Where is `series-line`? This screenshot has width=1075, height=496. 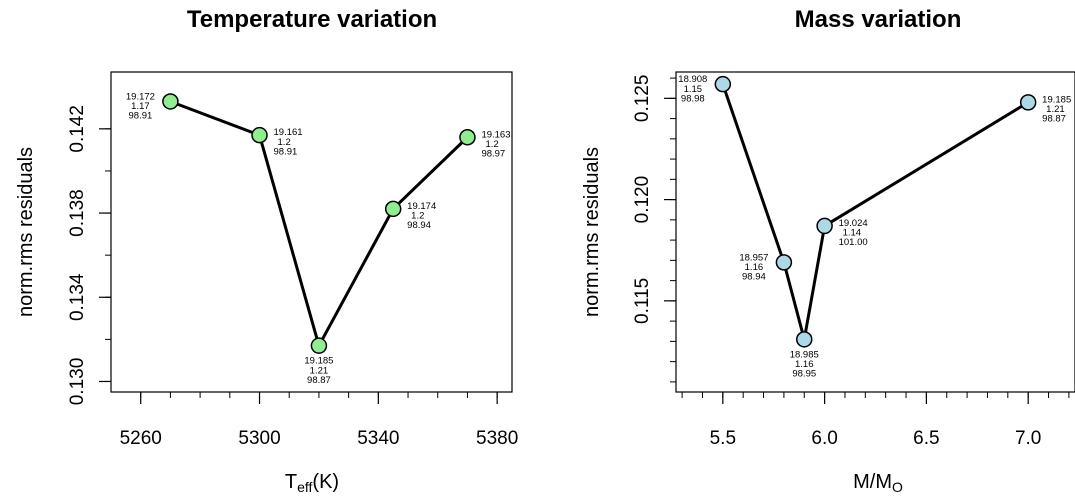
series-line is located at coordinates (875, 212).